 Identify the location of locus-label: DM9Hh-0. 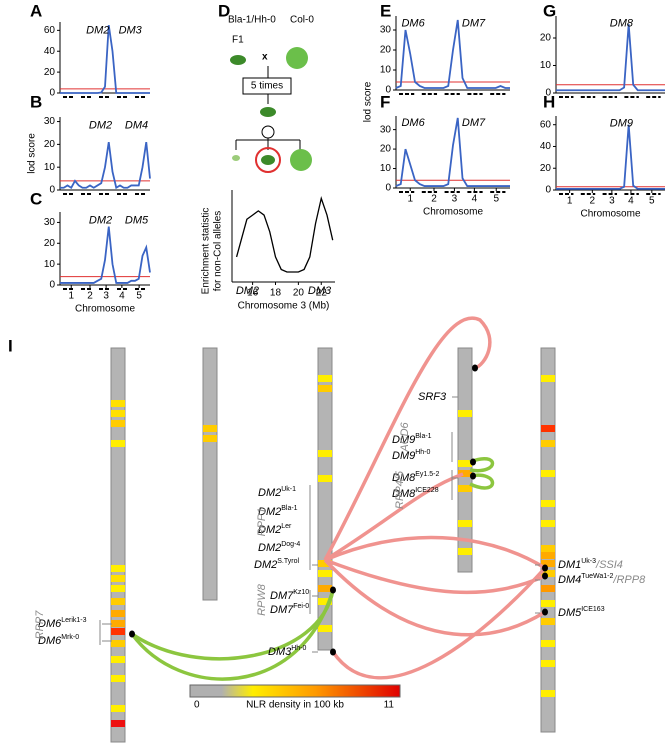
(411, 455).